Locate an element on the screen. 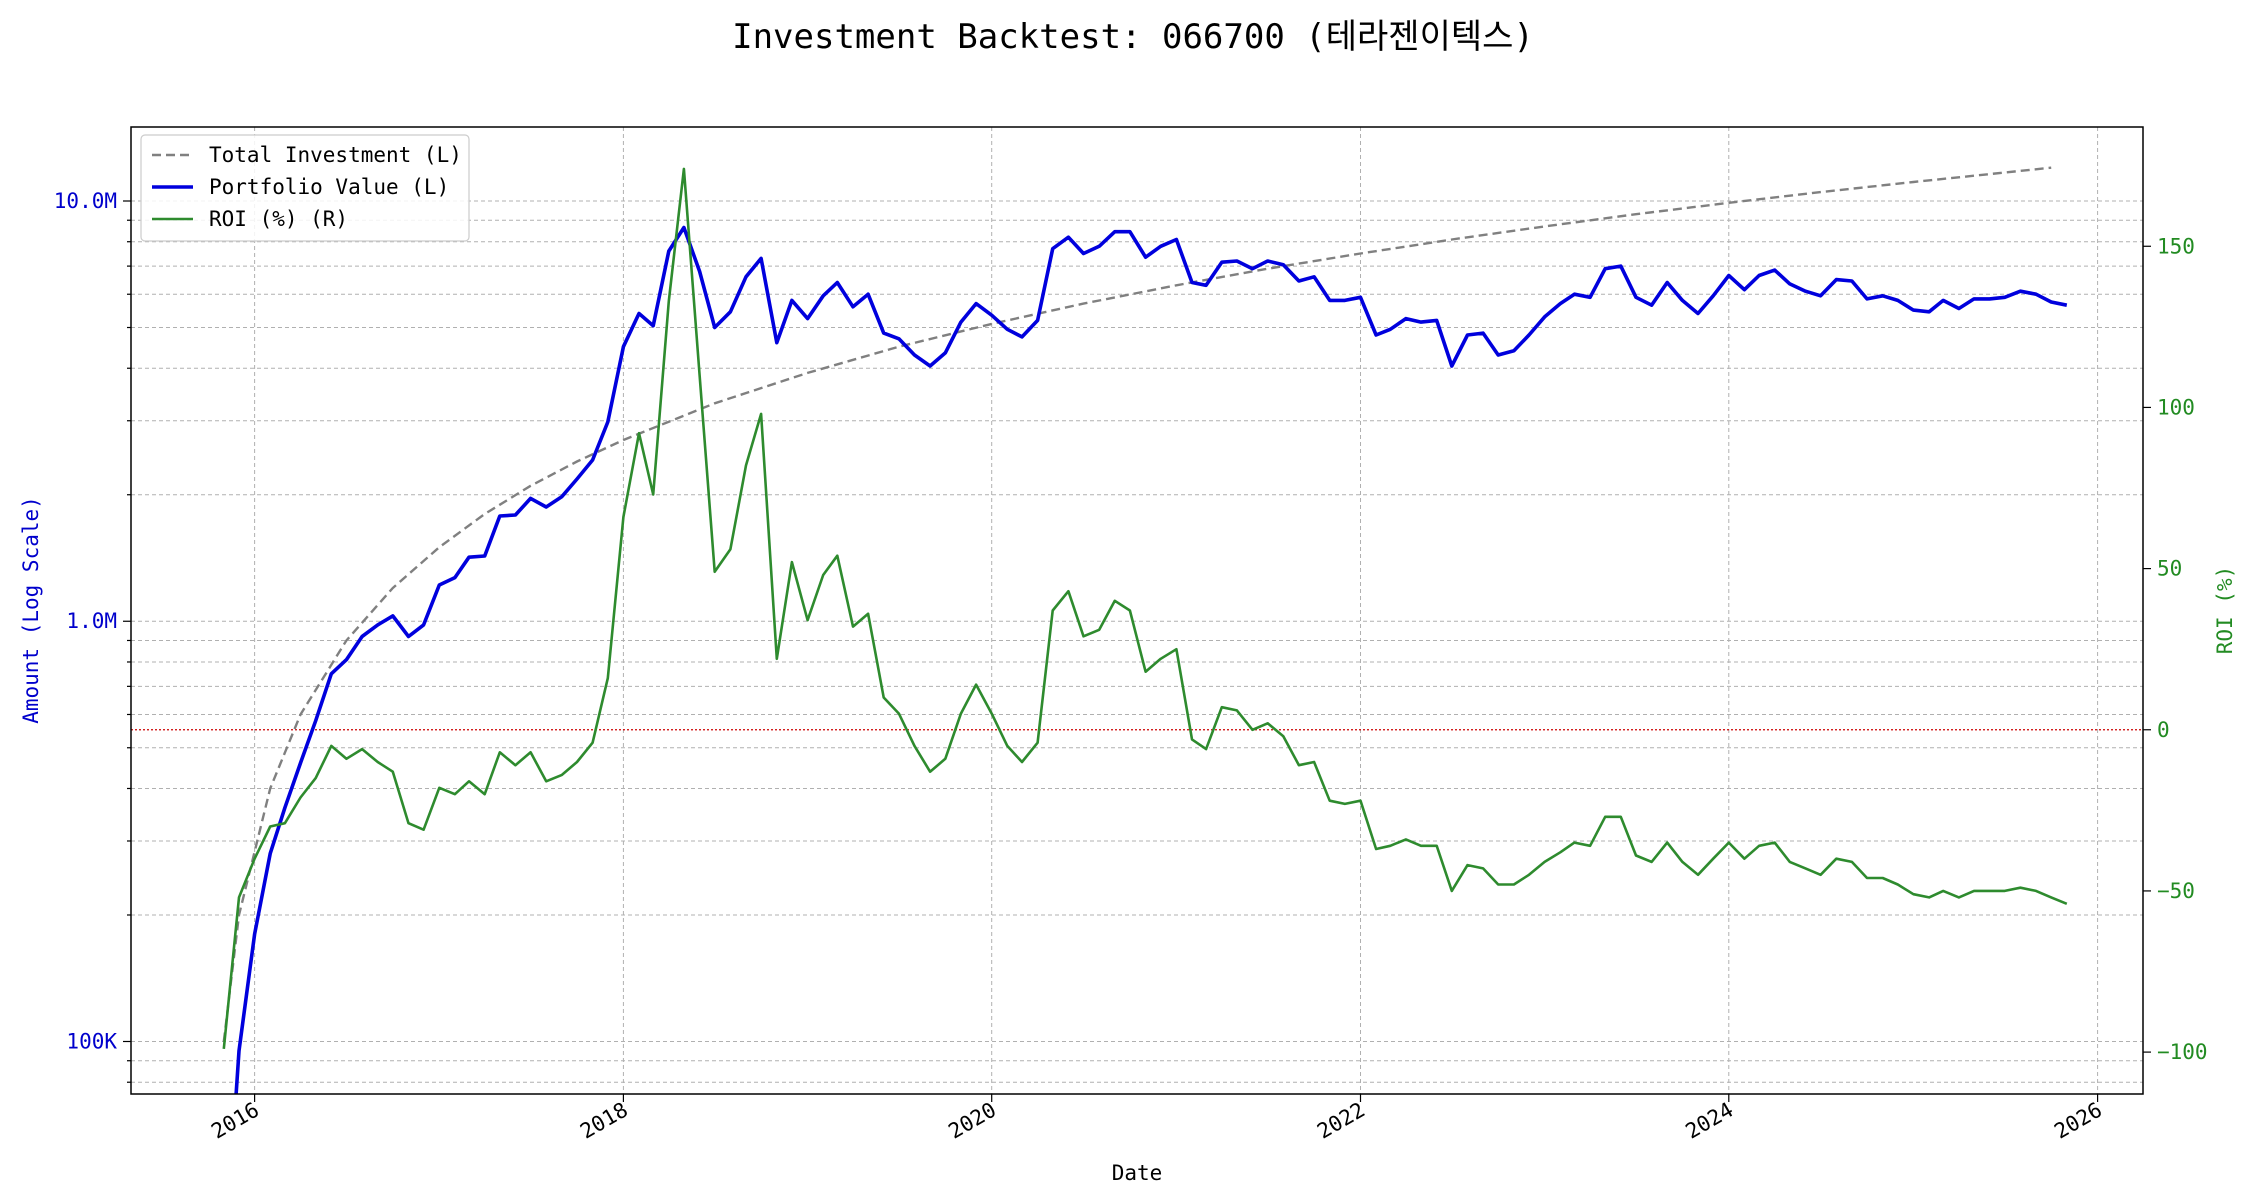 Image resolution: width=2250 pixels, height=1200 pixels. chart-title: Investment Backtest: 066700 (테라젠이텍스) is located at coordinates (1133, 37).